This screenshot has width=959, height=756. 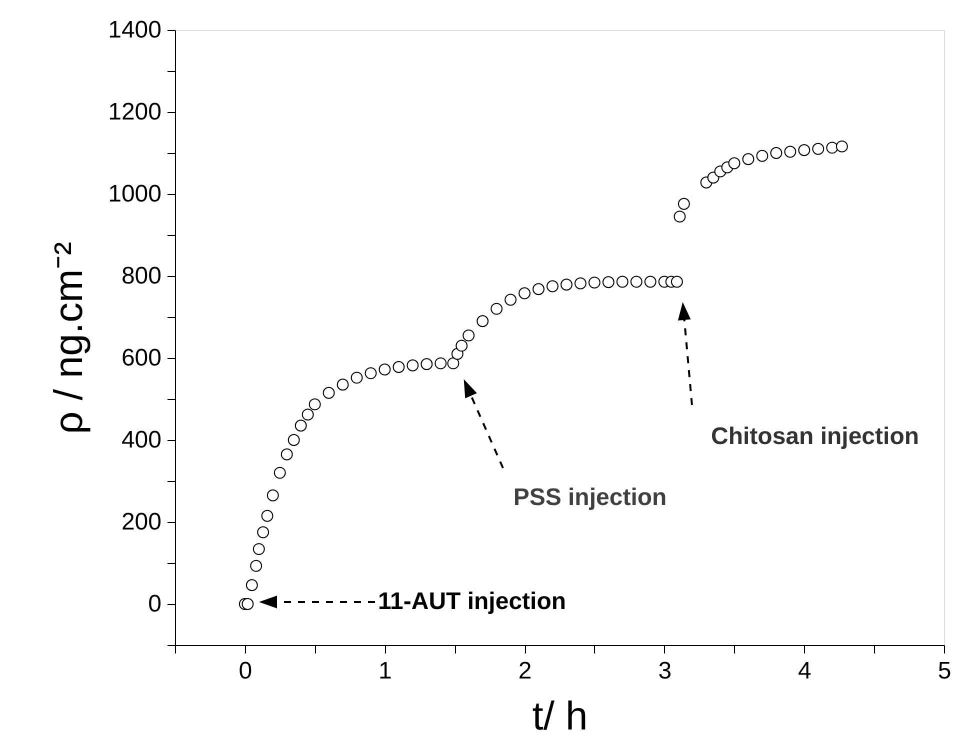 I want to click on y-tick-label: 200, so click(x=141, y=522).